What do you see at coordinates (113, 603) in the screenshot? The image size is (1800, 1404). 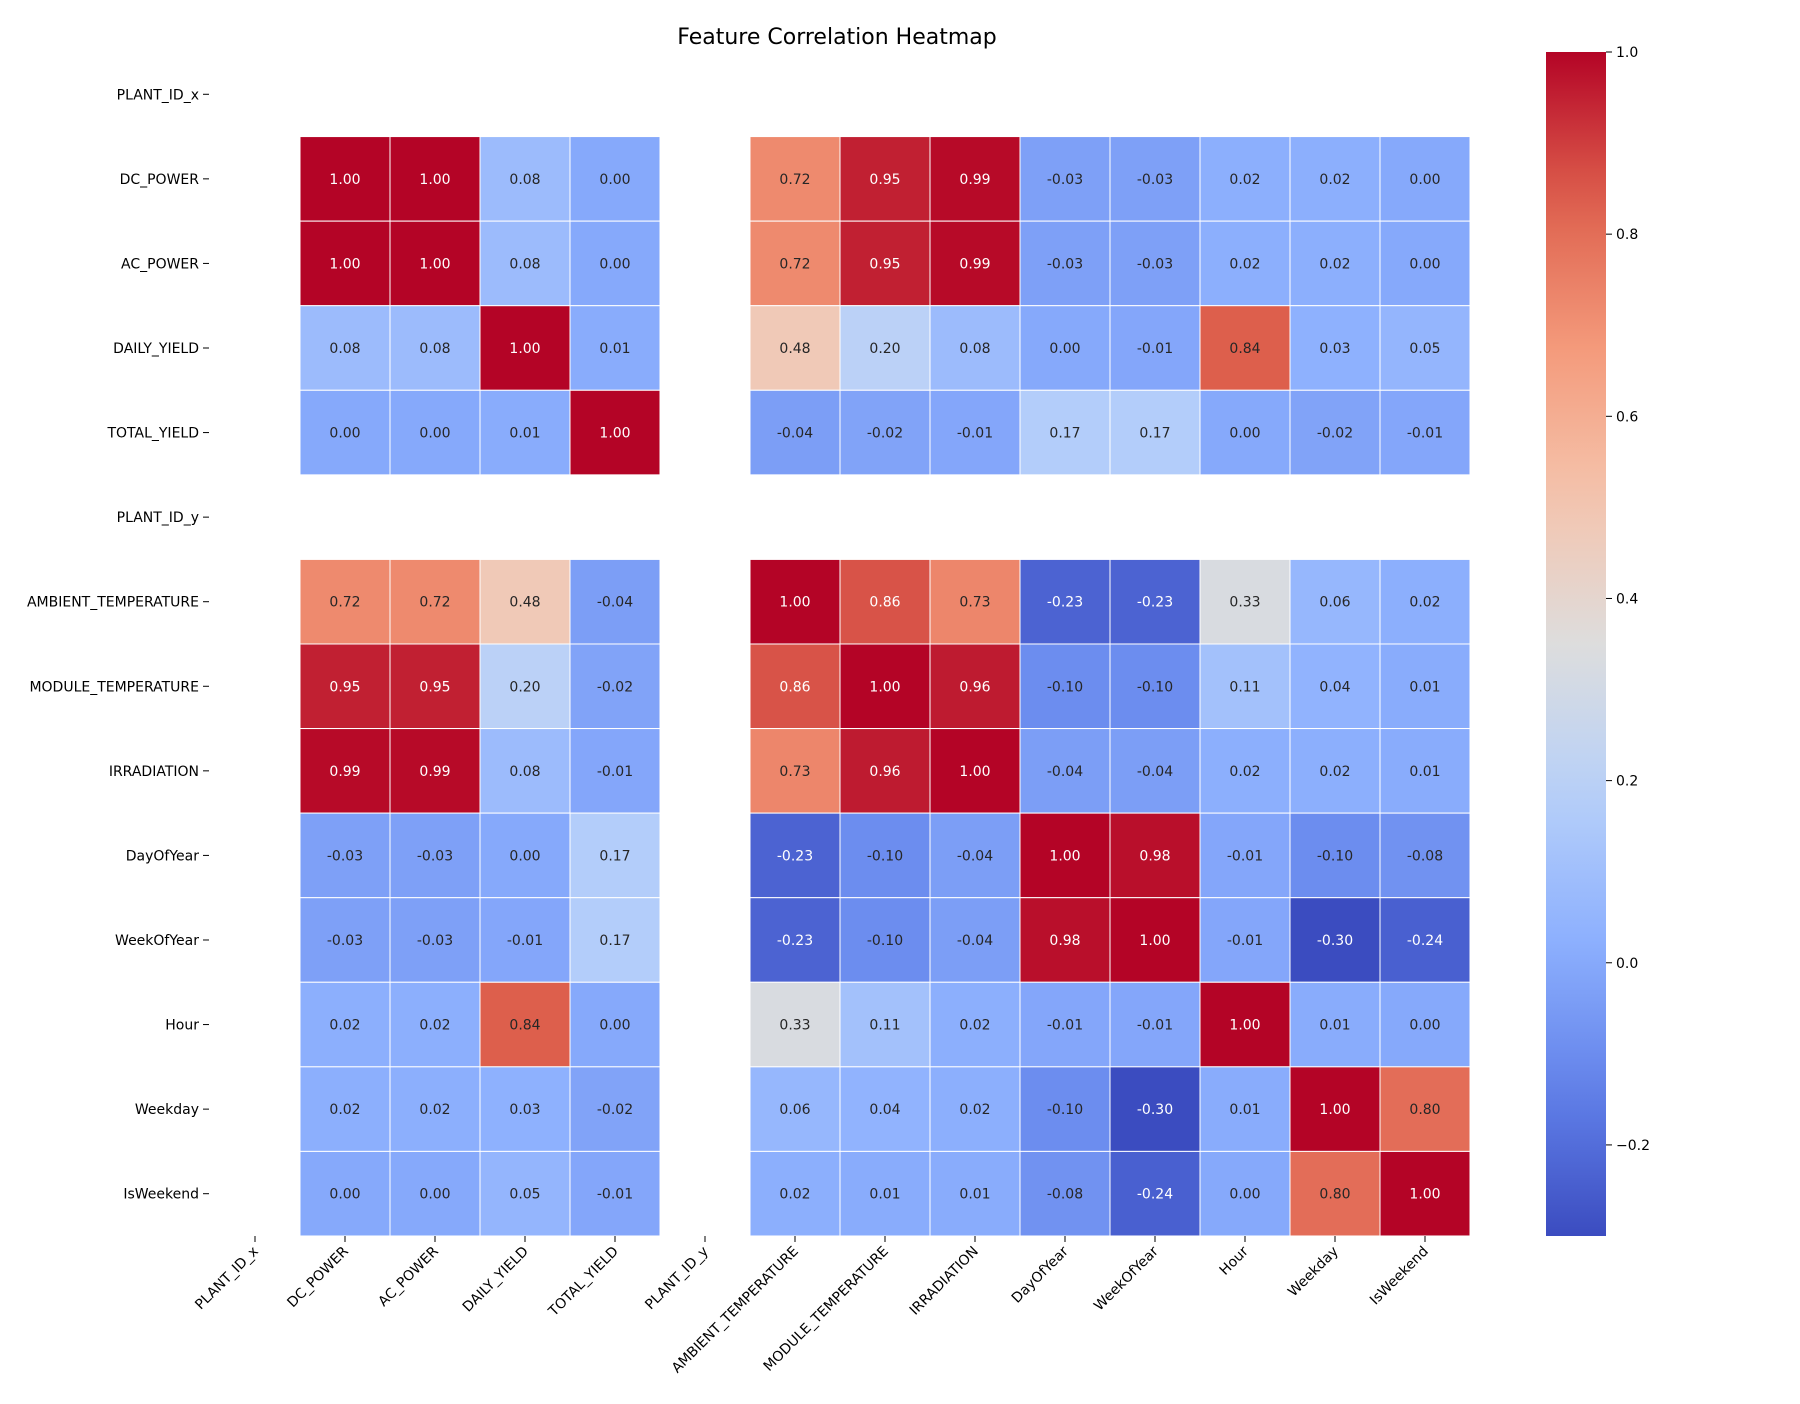 I see `y-tick-label: AMBIENT_TEMPERATURE` at bounding box center [113, 603].